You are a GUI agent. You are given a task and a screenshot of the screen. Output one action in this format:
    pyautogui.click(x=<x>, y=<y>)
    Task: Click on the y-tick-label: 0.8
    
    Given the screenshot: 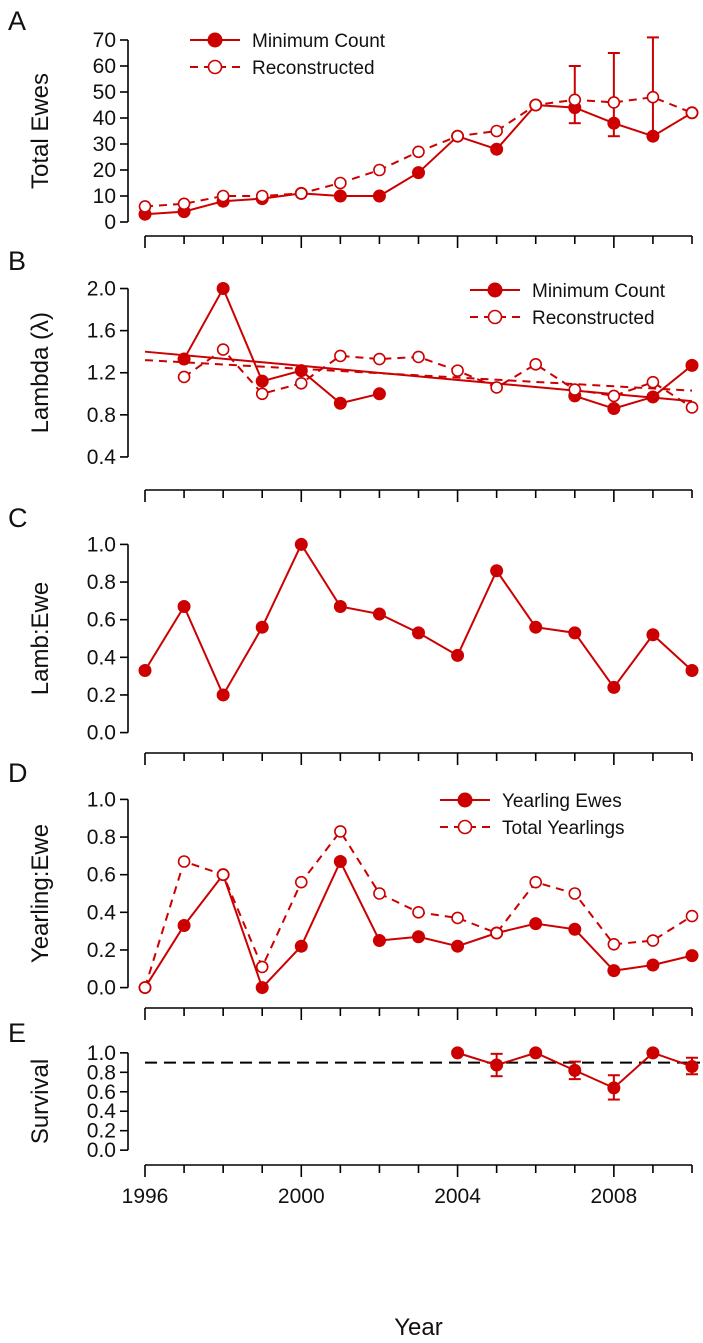 What is the action you would take?
    pyautogui.click(x=101, y=837)
    